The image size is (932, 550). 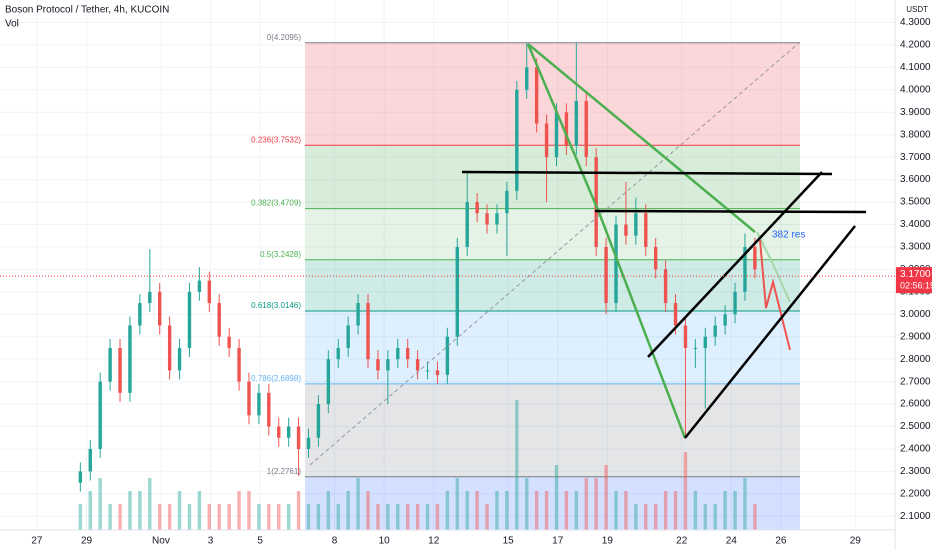 I want to click on y-tick-label: 2.9000, so click(x=915, y=336).